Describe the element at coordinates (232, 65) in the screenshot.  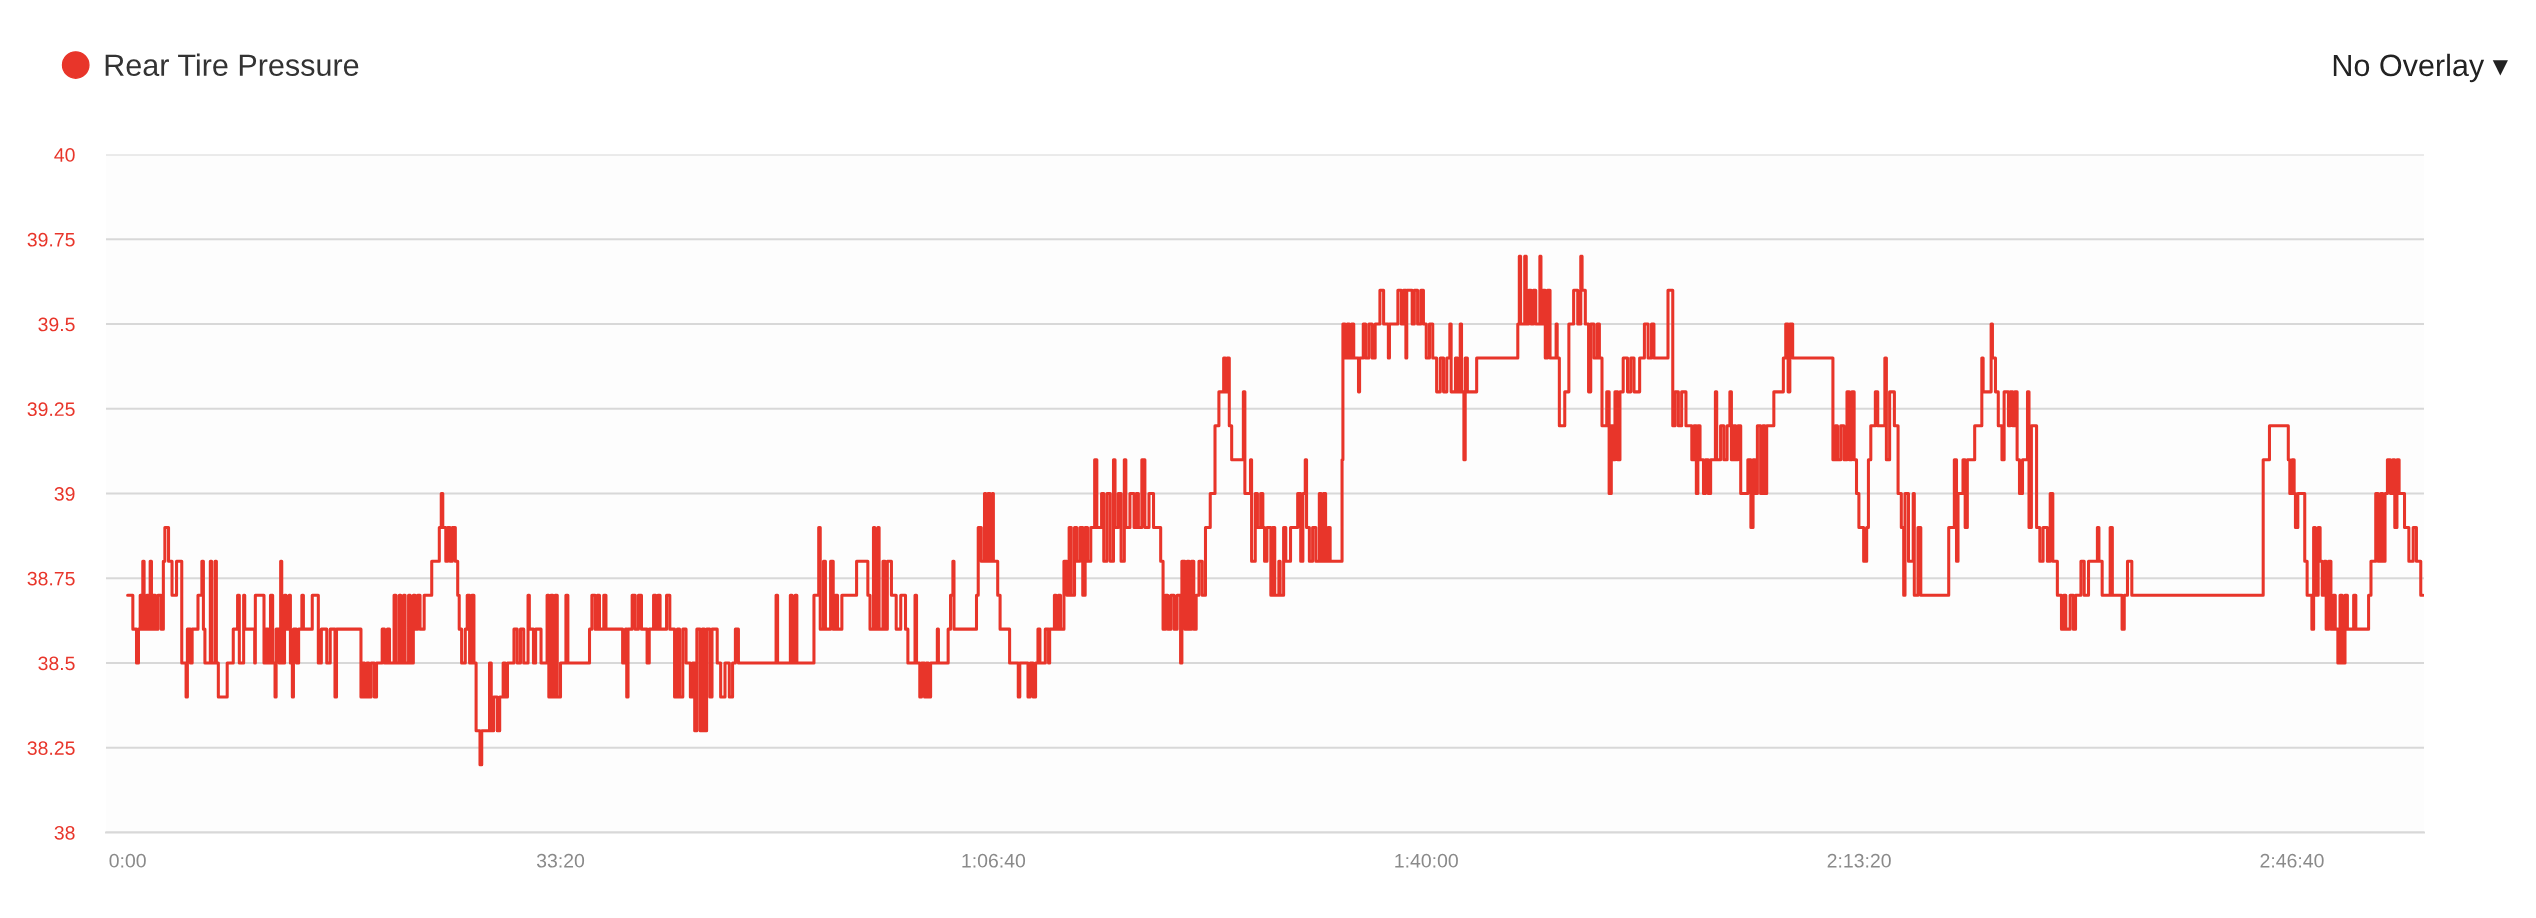
I see `legend-label: Rear Tire Pressure` at that location.